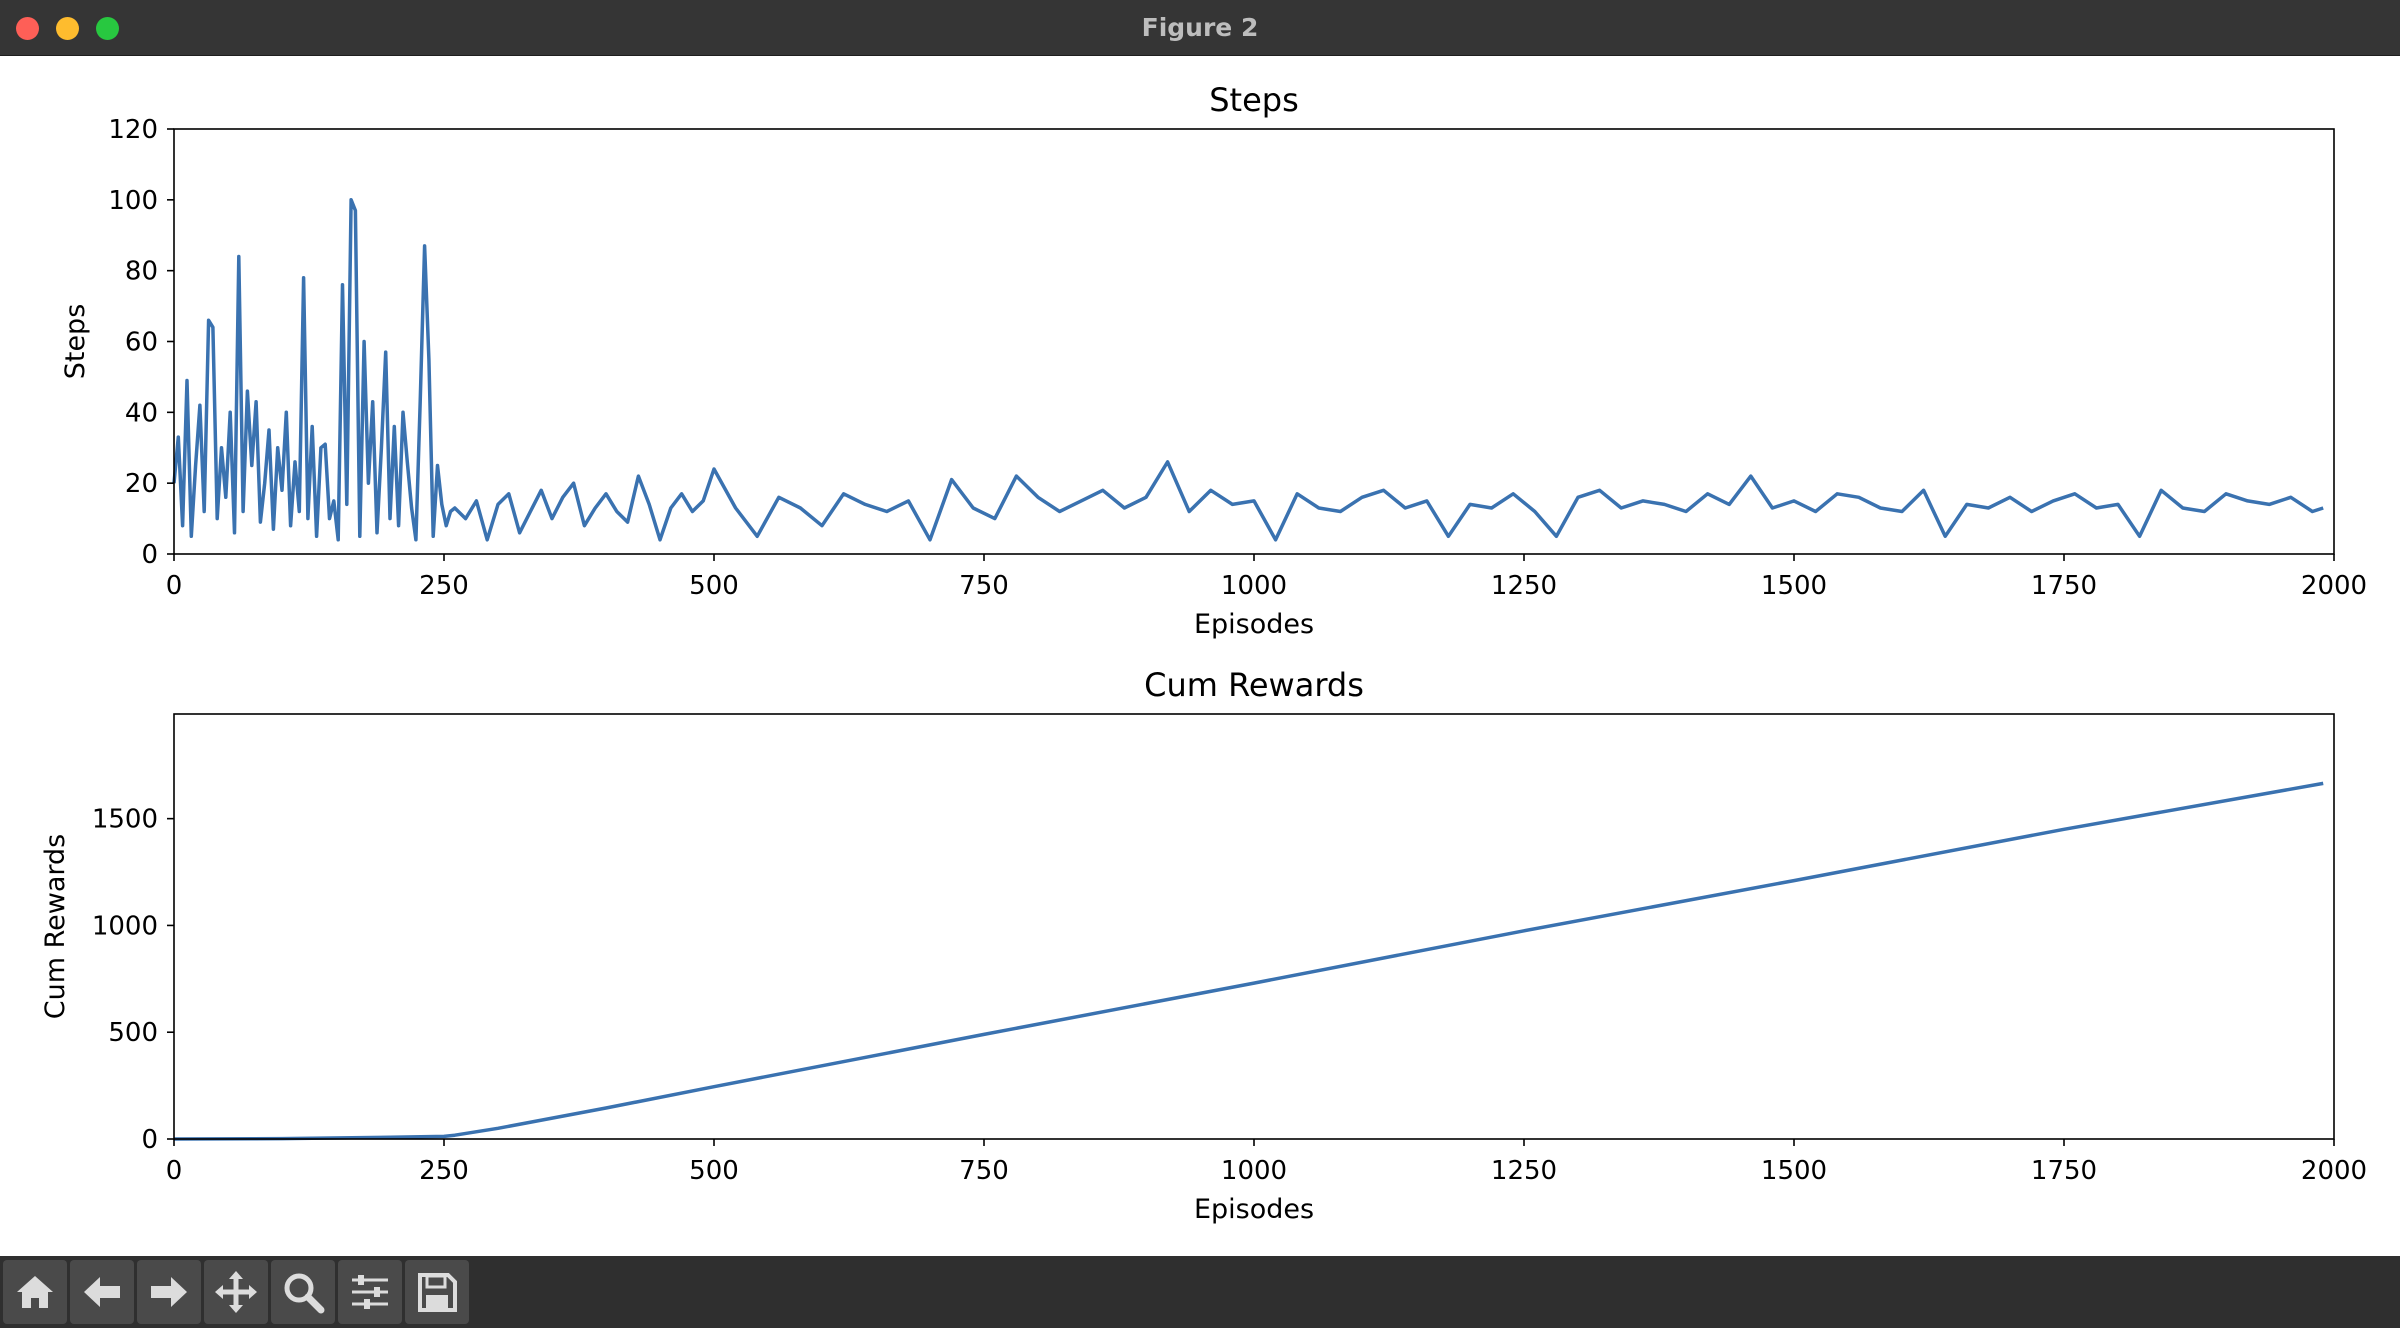 This screenshot has width=2400, height=1328. Describe the element at coordinates (1794, 586) in the screenshot. I see `steps-x-tick-label: 1500` at that location.